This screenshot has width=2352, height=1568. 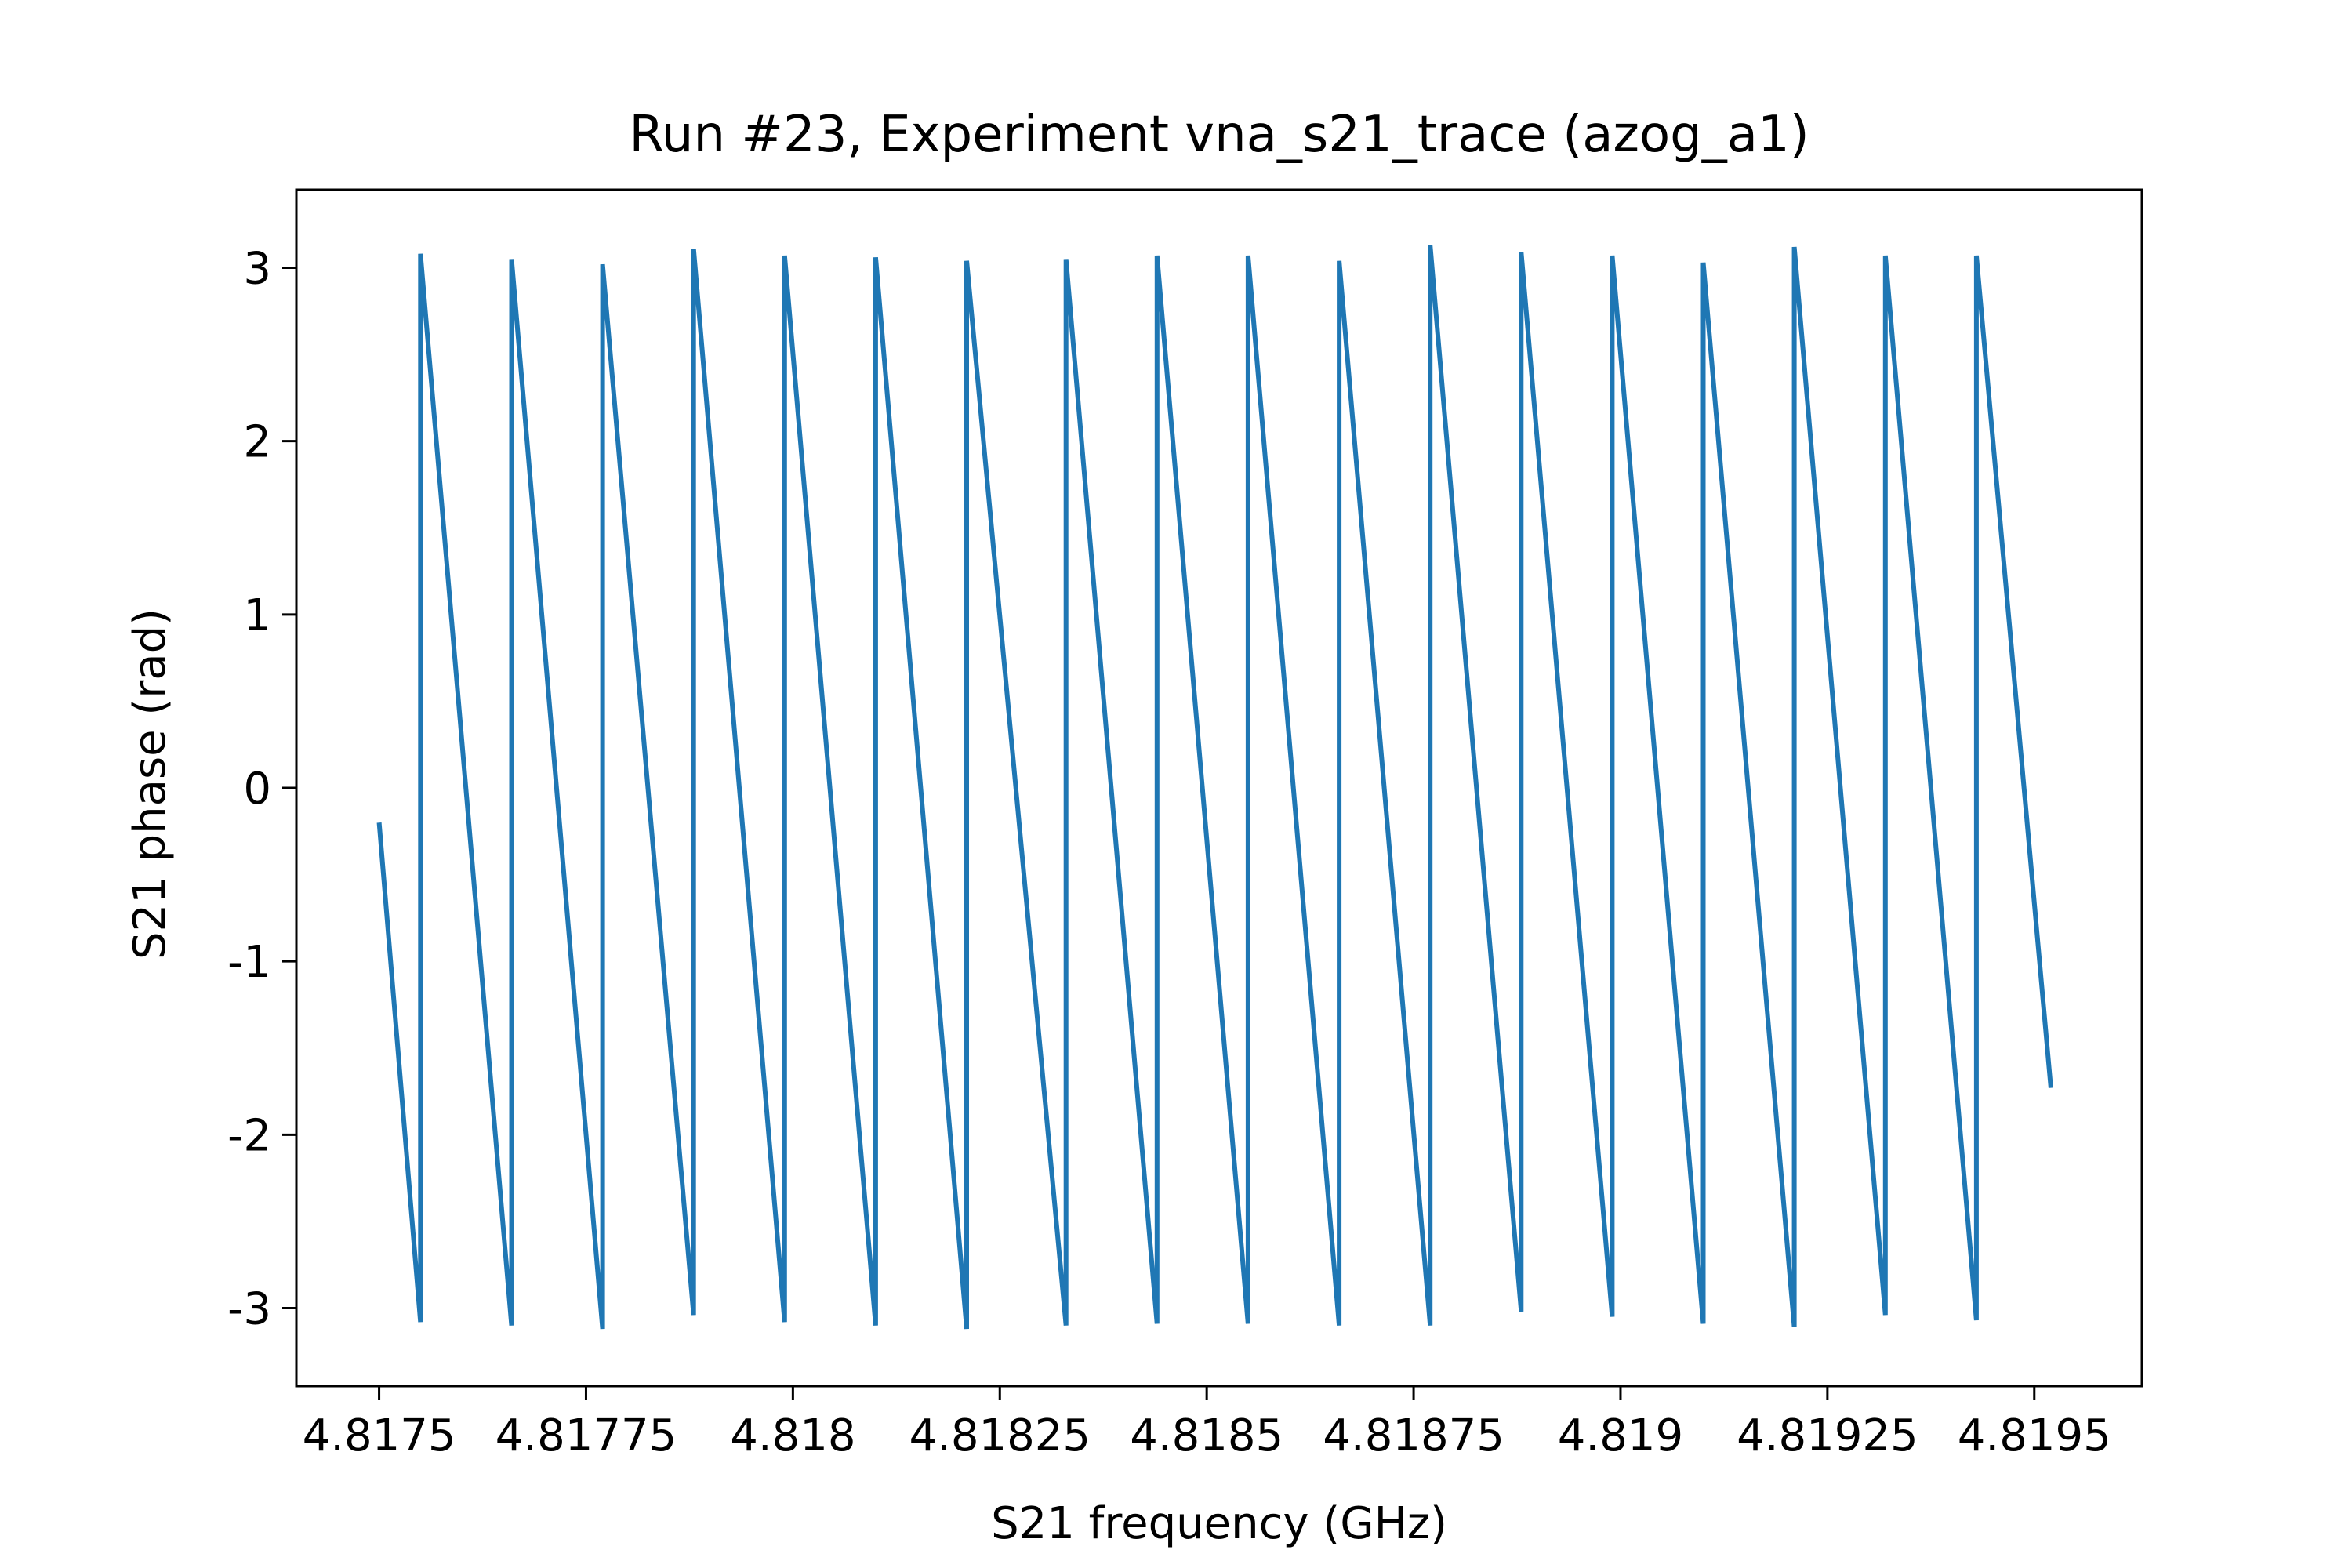 I want to click on x-tick-label: 4.818, so click(x=792, y=1435).